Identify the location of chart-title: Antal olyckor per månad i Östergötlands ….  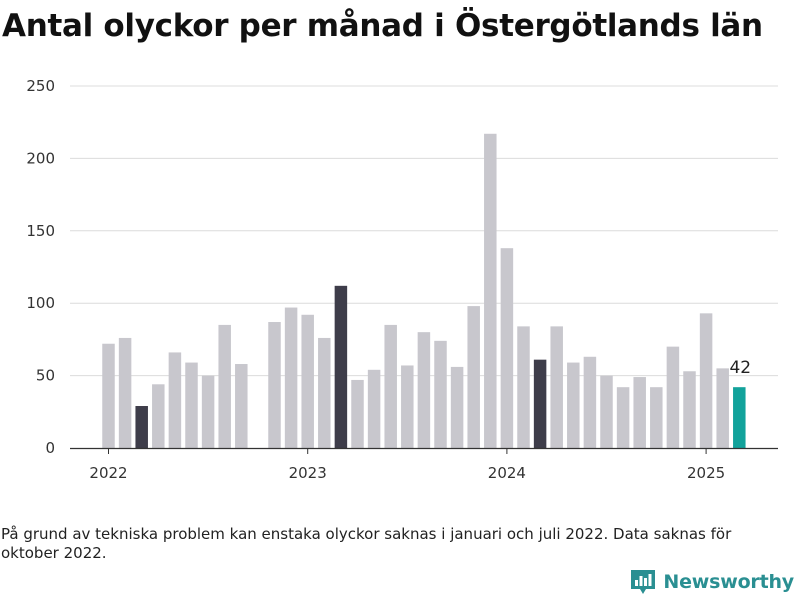
(382, 26).